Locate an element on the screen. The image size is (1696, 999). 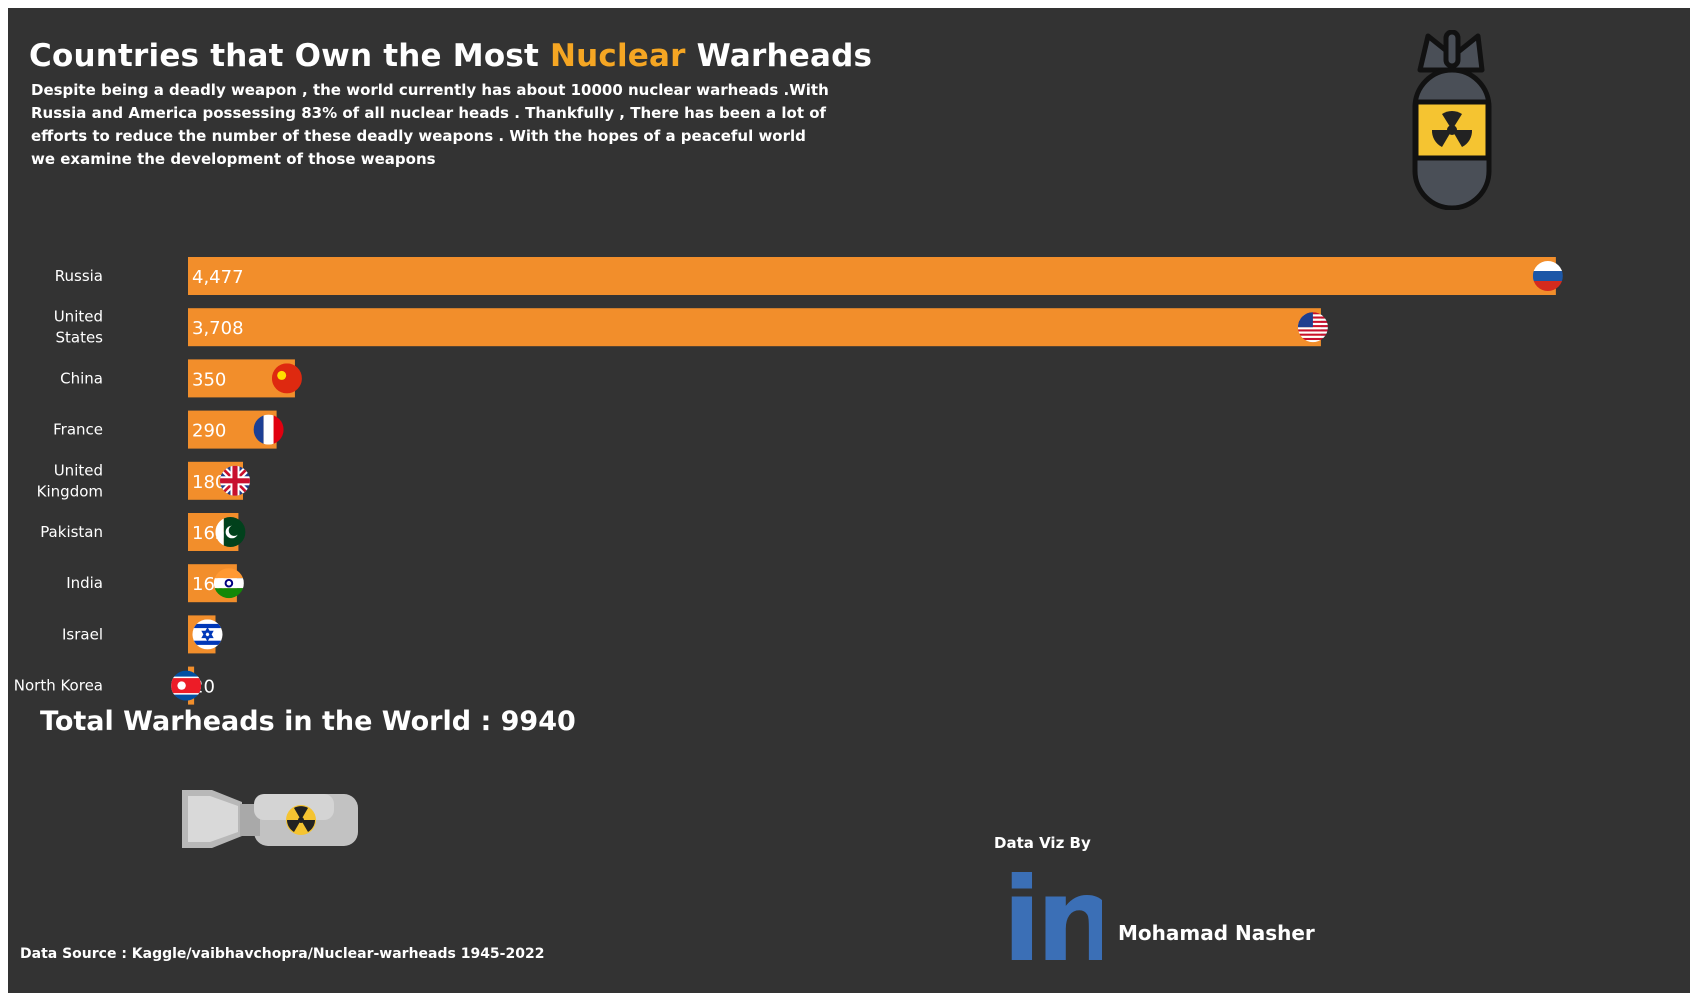
author-name: Mohamad Nasher is located at coordinates (1216, 933).